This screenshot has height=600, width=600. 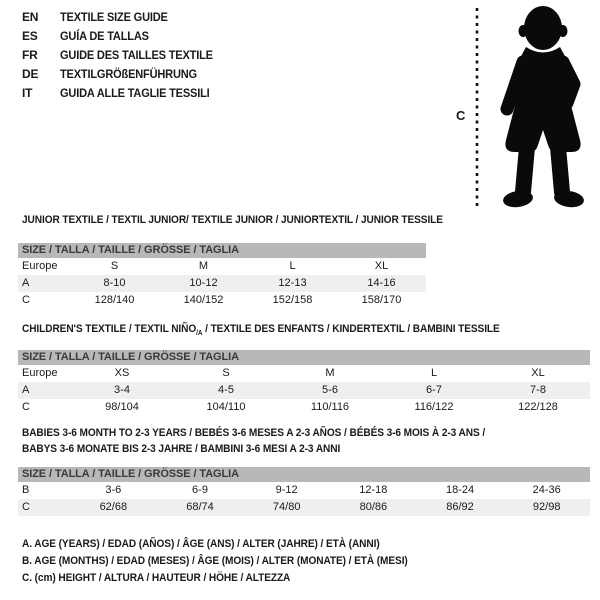 I want to click on table-cell: 10-12, so click(x=203, y=283).